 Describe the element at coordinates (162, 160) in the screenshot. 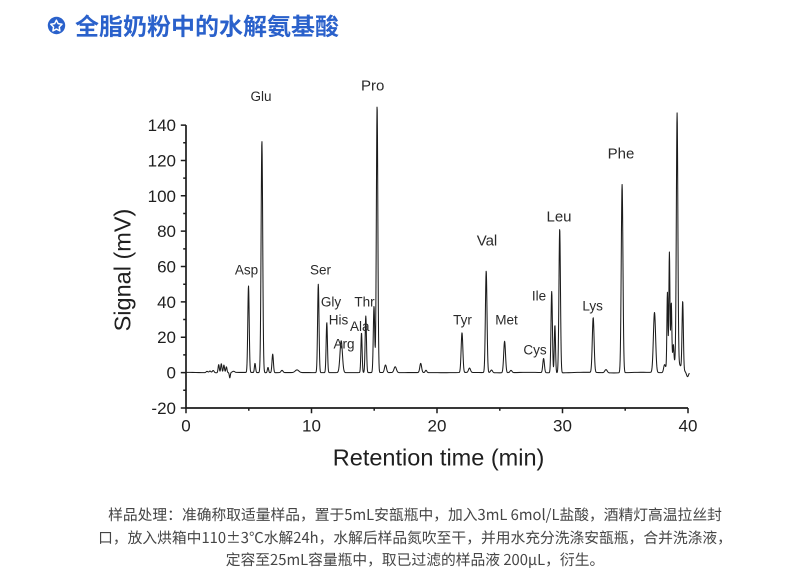

I see `svg-text: 120` at that location.